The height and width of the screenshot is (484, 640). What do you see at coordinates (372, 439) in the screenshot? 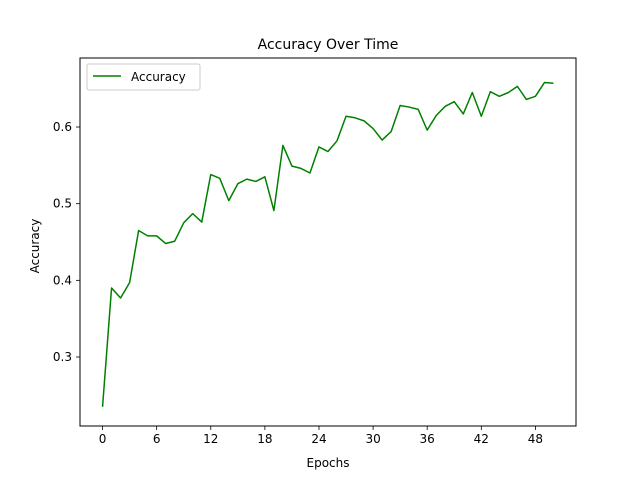
I see `x-tick-label: 30` at bounding box center [372, 439].